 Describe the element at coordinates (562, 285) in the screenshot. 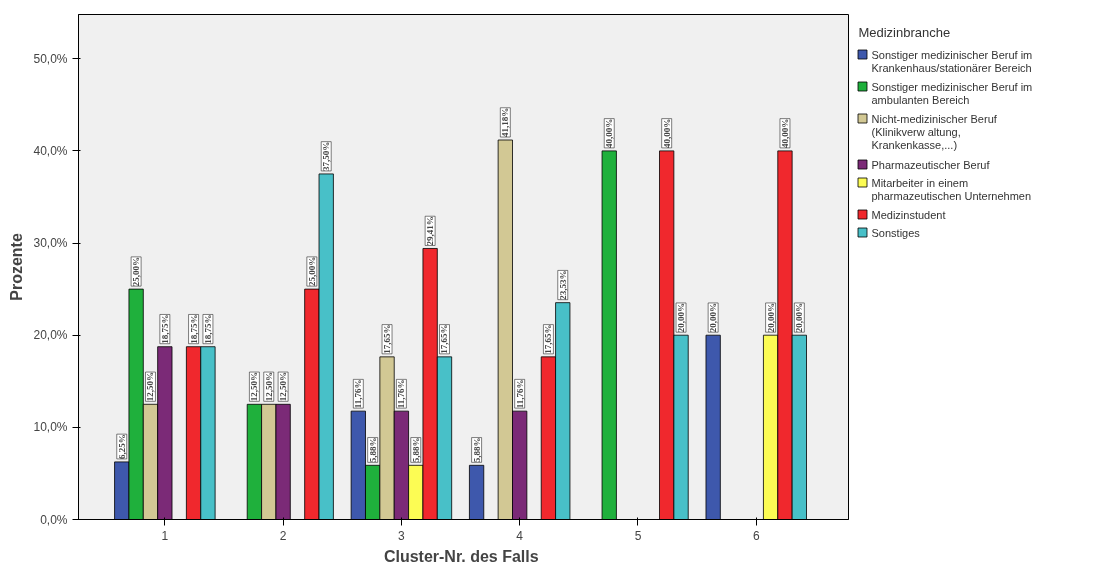

I see `data-label: 23,53%` at that location.